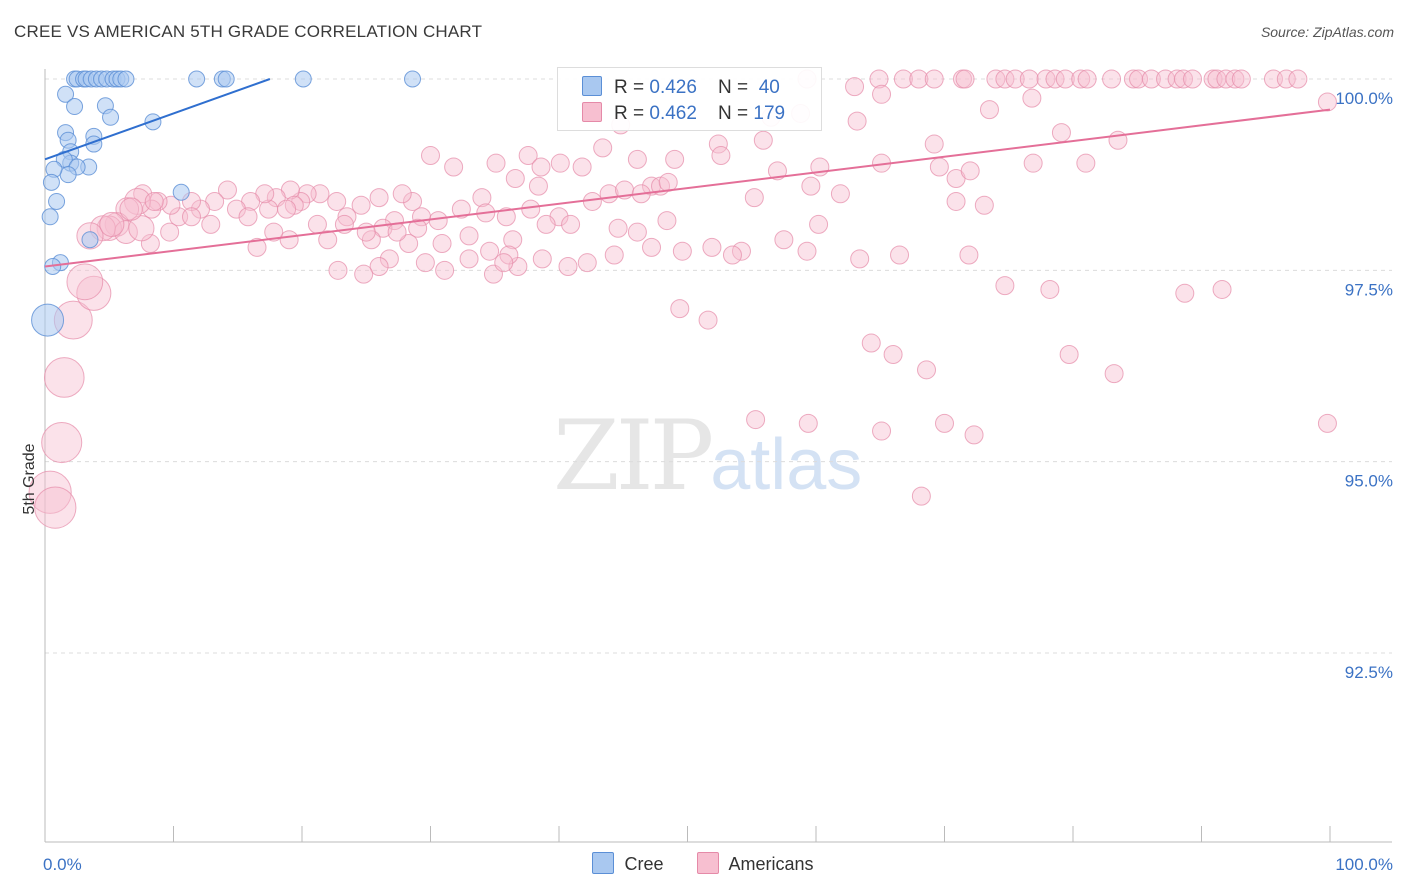 The image size is (1406, 892). What do you see at coordinates (632, 113) in the screenshot?
I see `legend-r-label: R =` at bounding box center [632, 113].